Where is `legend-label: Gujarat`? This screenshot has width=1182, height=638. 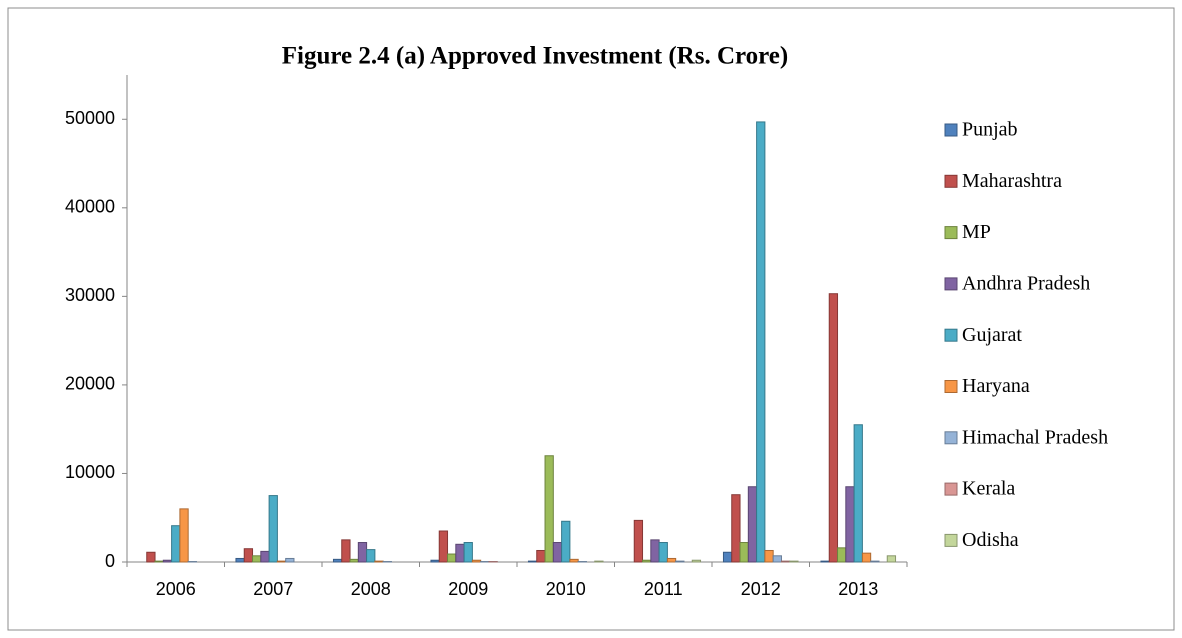
legend-label: Gujarat is located at coordinates (992, 335).